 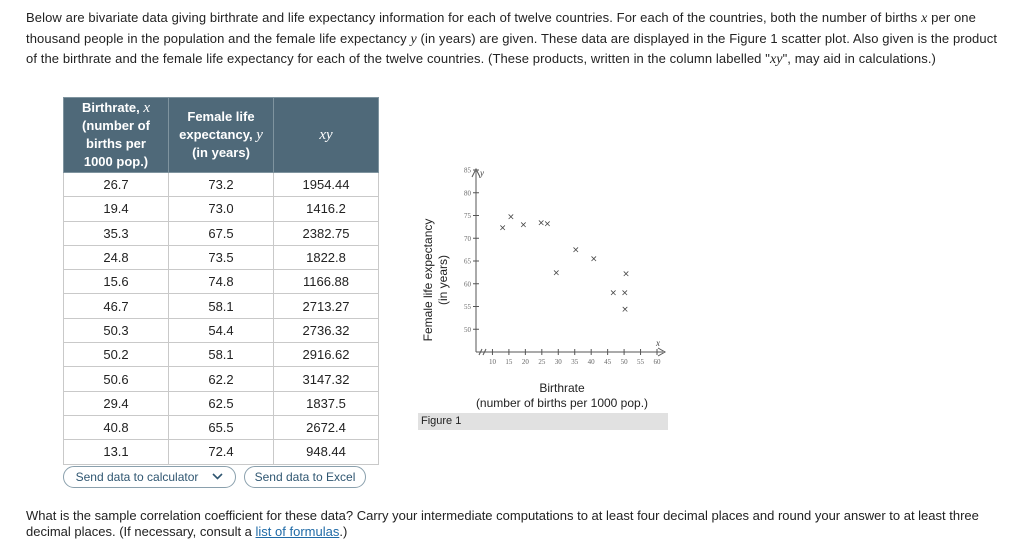 What do you see at coordinates (468, 262) in the screenshot?
I see `y-tick-label: 65` at bounding box center [468, 262].